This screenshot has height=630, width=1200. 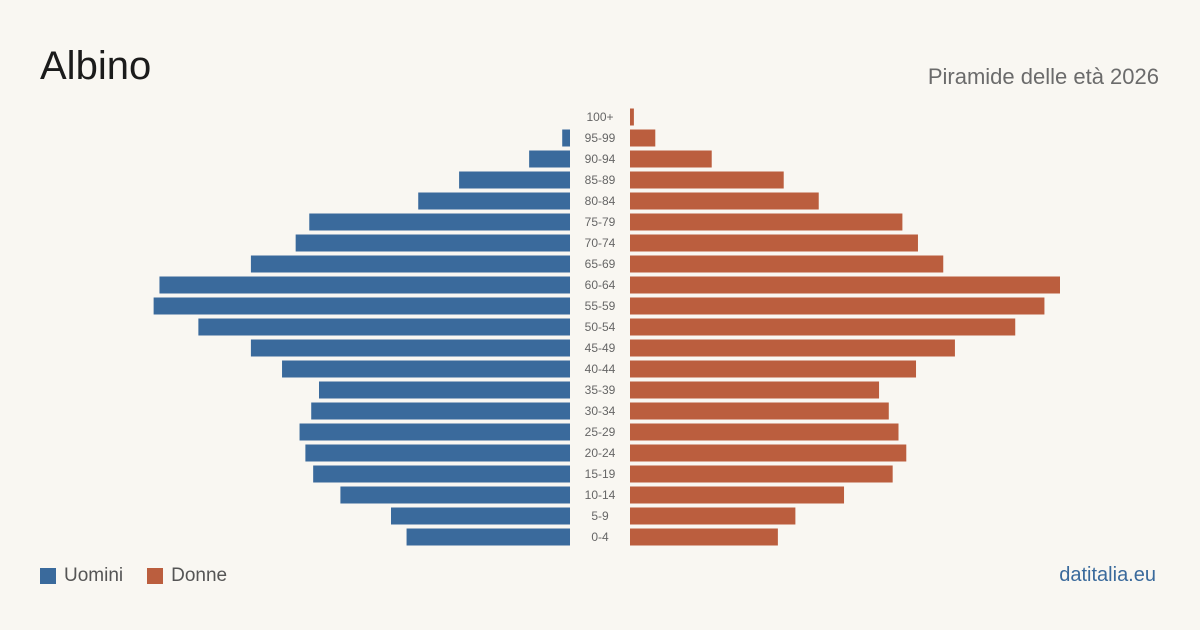 I want to click on age-label-45-49: 45-49, so click(x=600, y=348).